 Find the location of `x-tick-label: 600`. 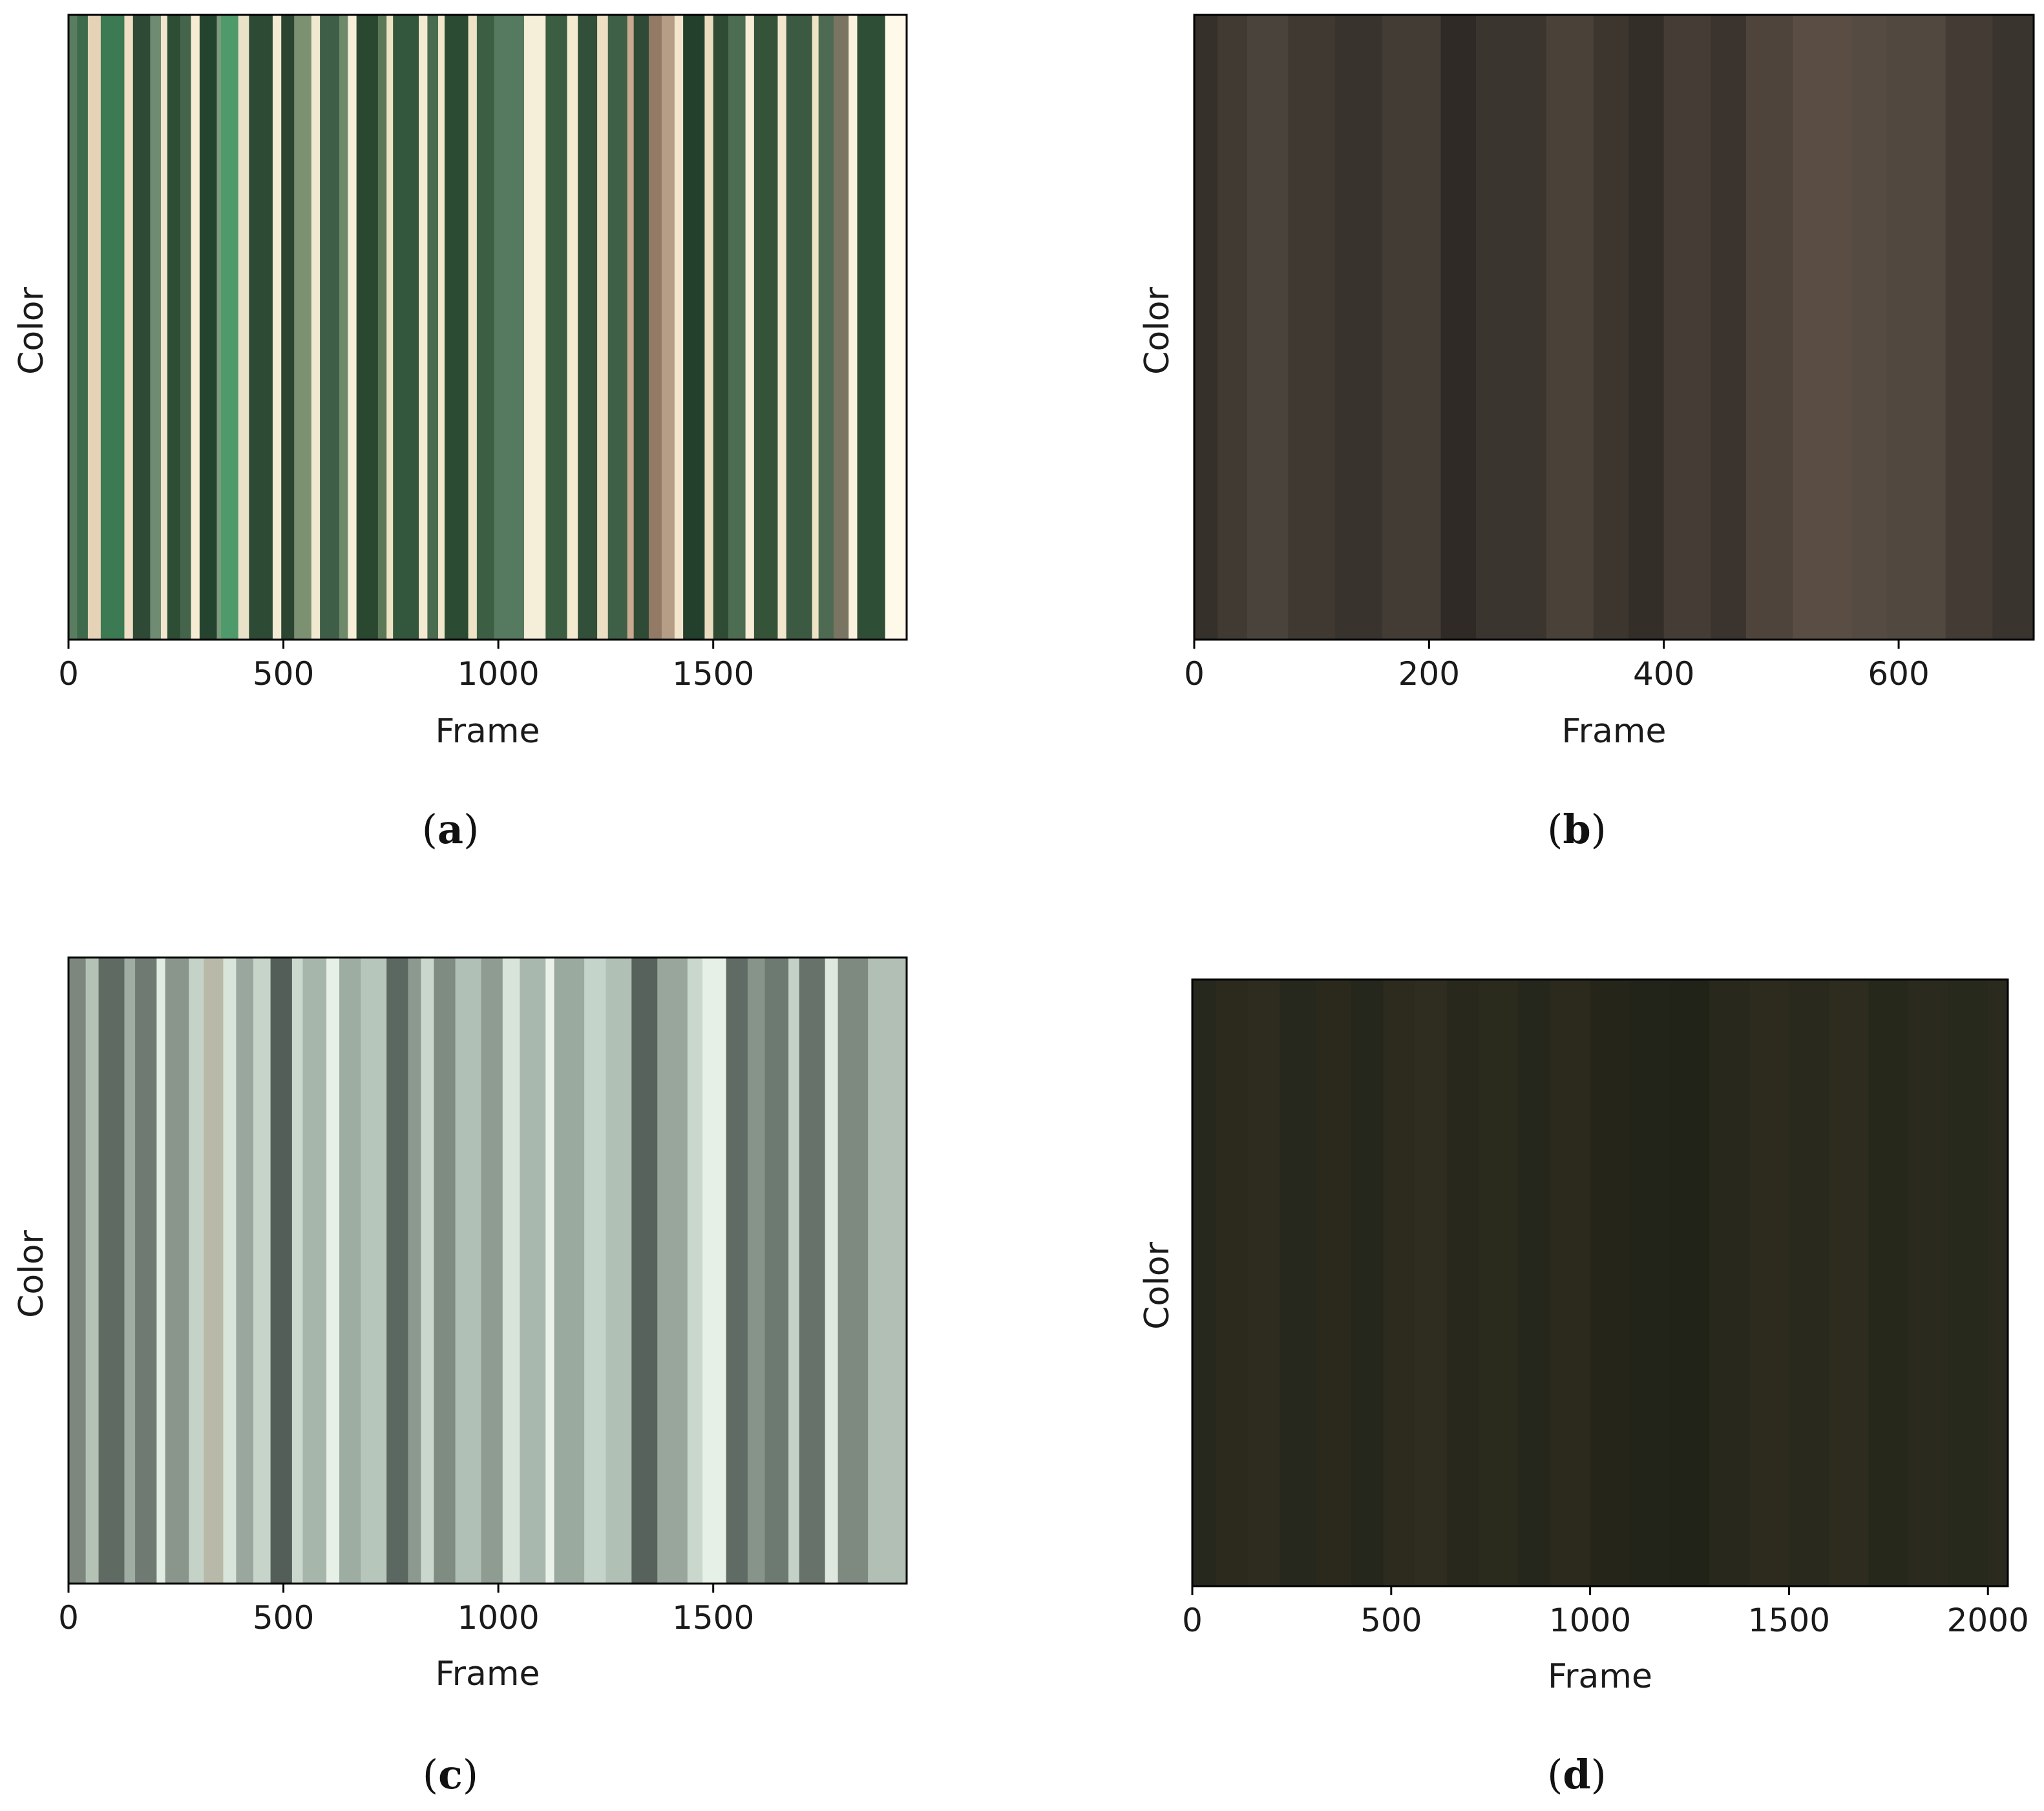

x-tick-label: 600 is located at coordinates (1898, 674).